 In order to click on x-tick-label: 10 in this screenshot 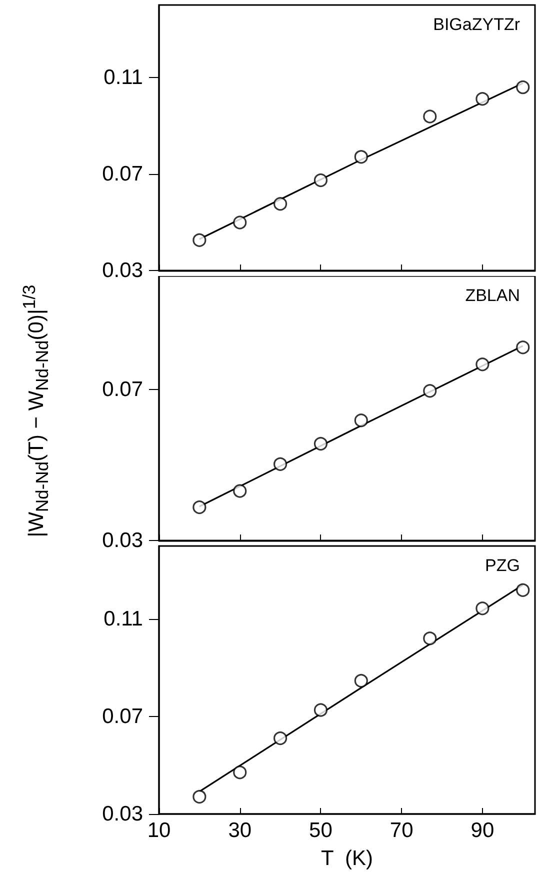, I will do `click(159, 830)`.